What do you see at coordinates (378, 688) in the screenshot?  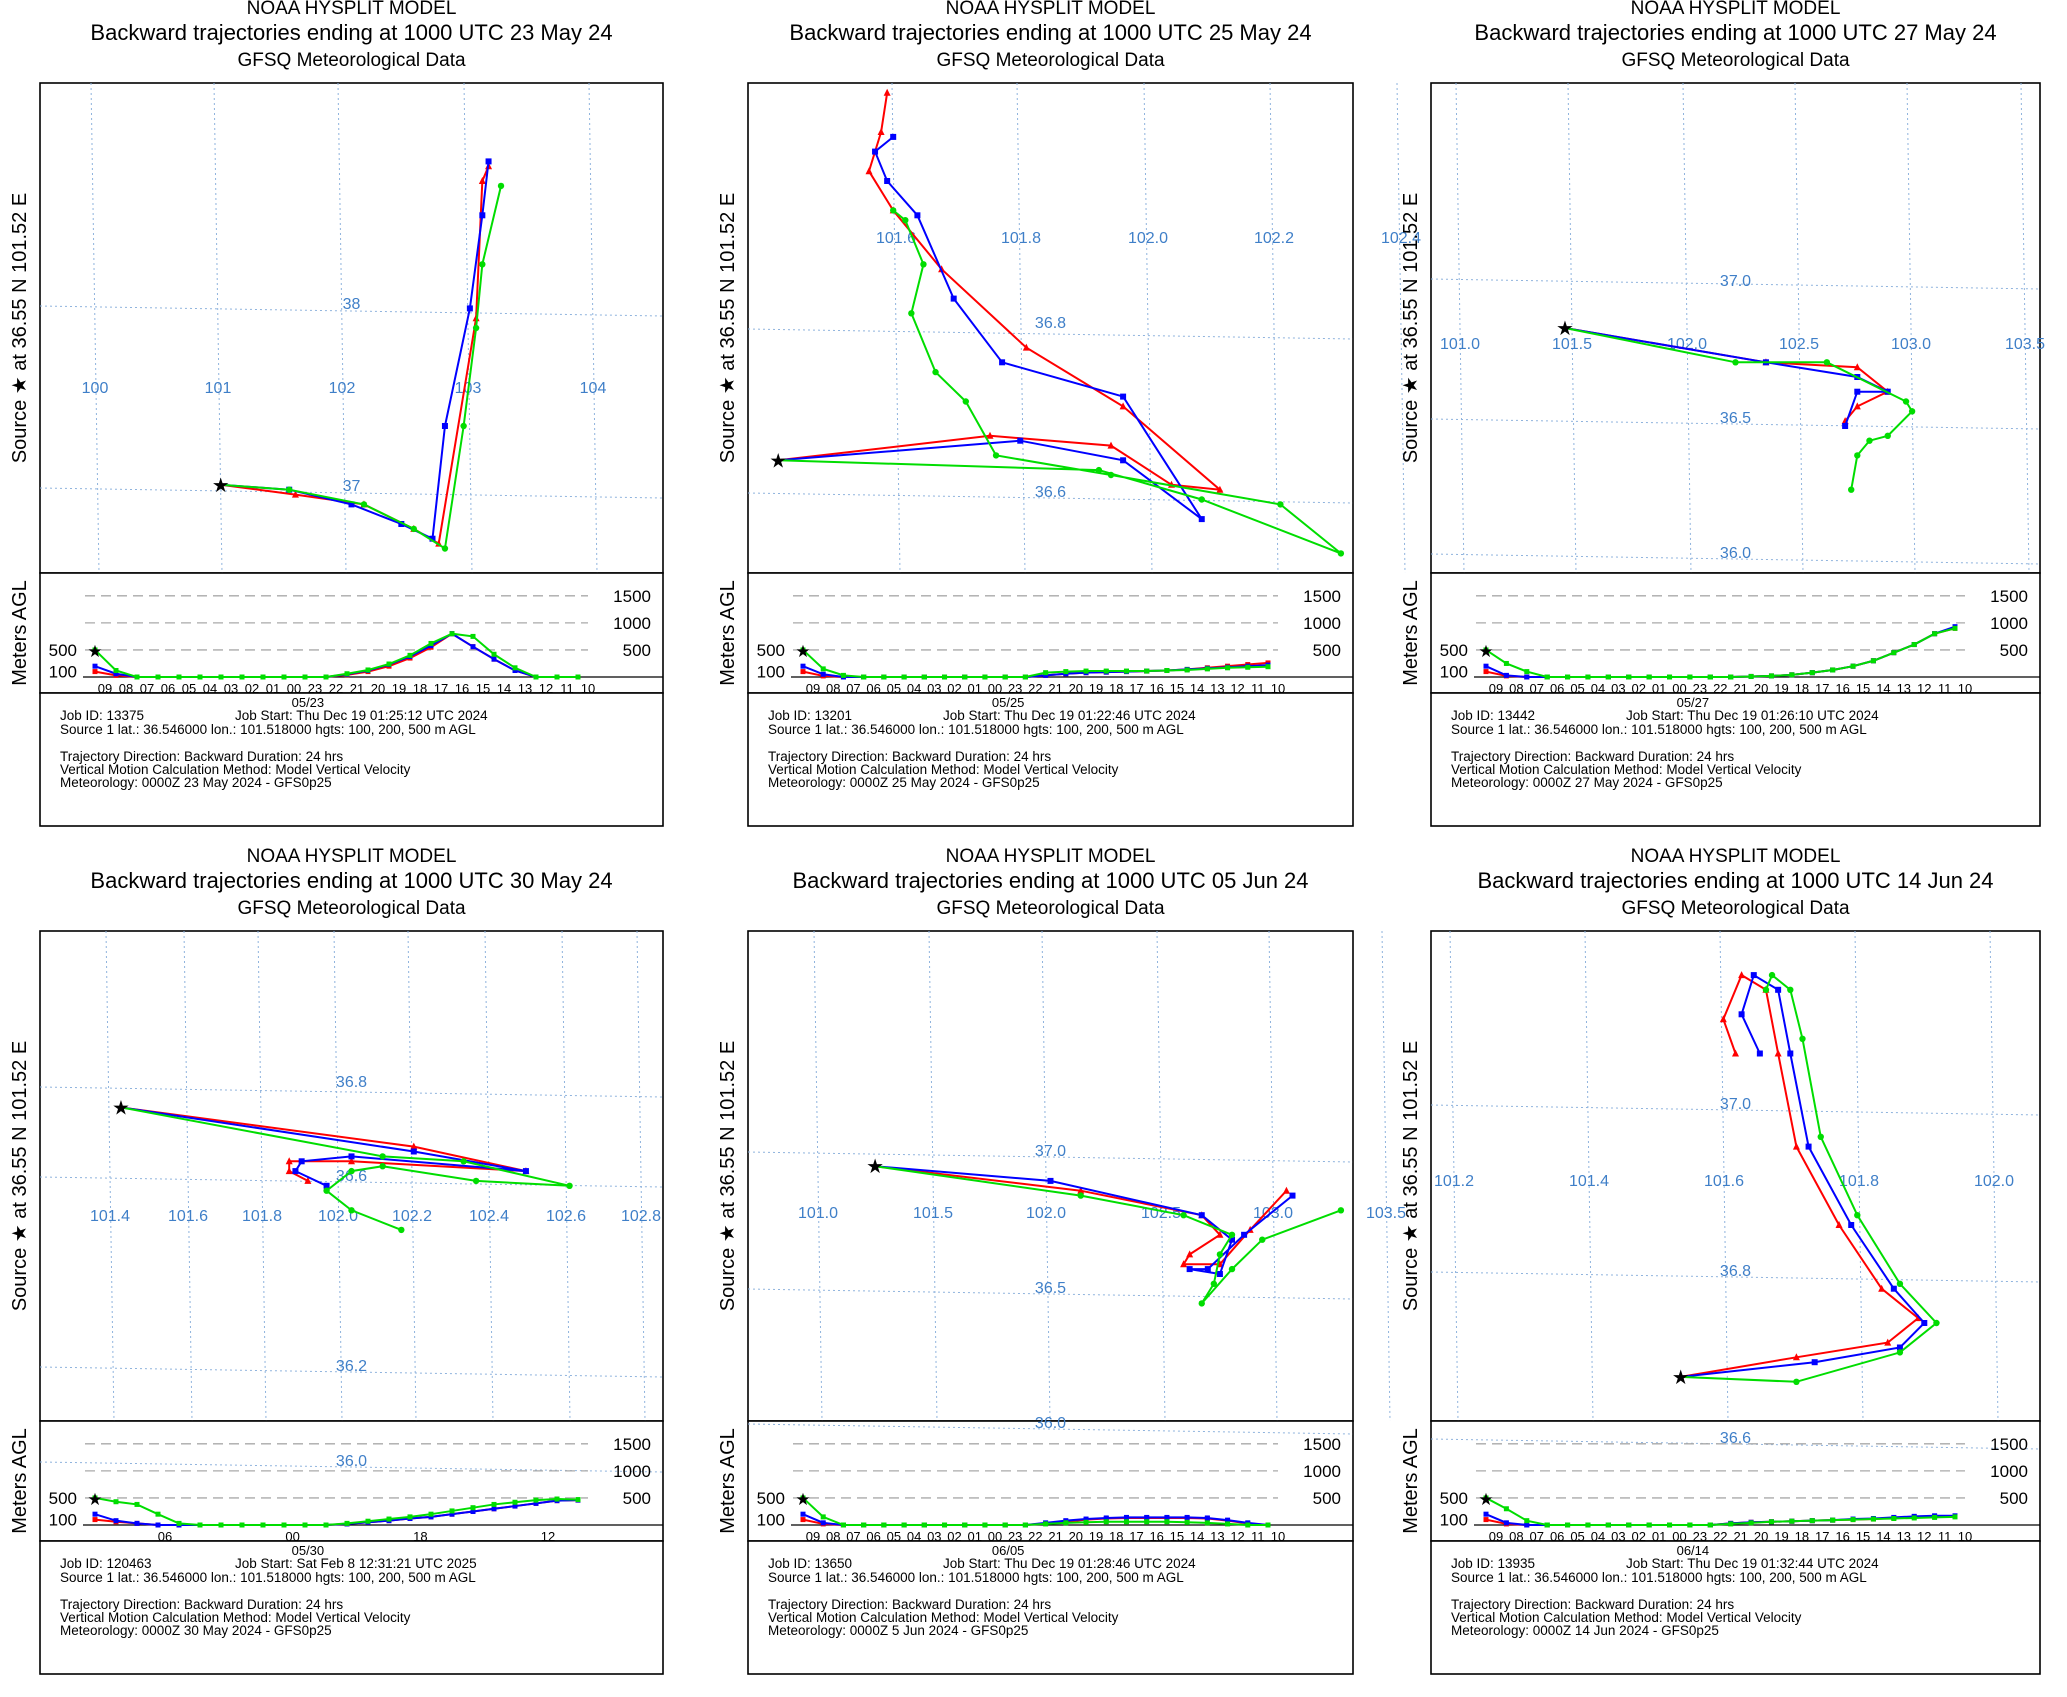 I see `hour-label: 20` at bounding box center [378, 688].